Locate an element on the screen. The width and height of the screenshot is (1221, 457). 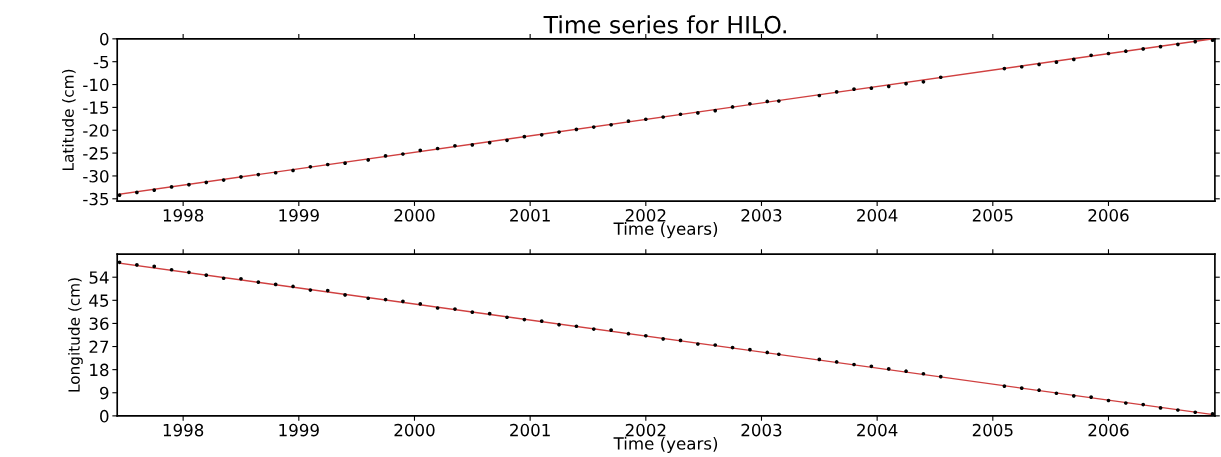
y-tick-label: 36 is located at coordinates (99, 323).